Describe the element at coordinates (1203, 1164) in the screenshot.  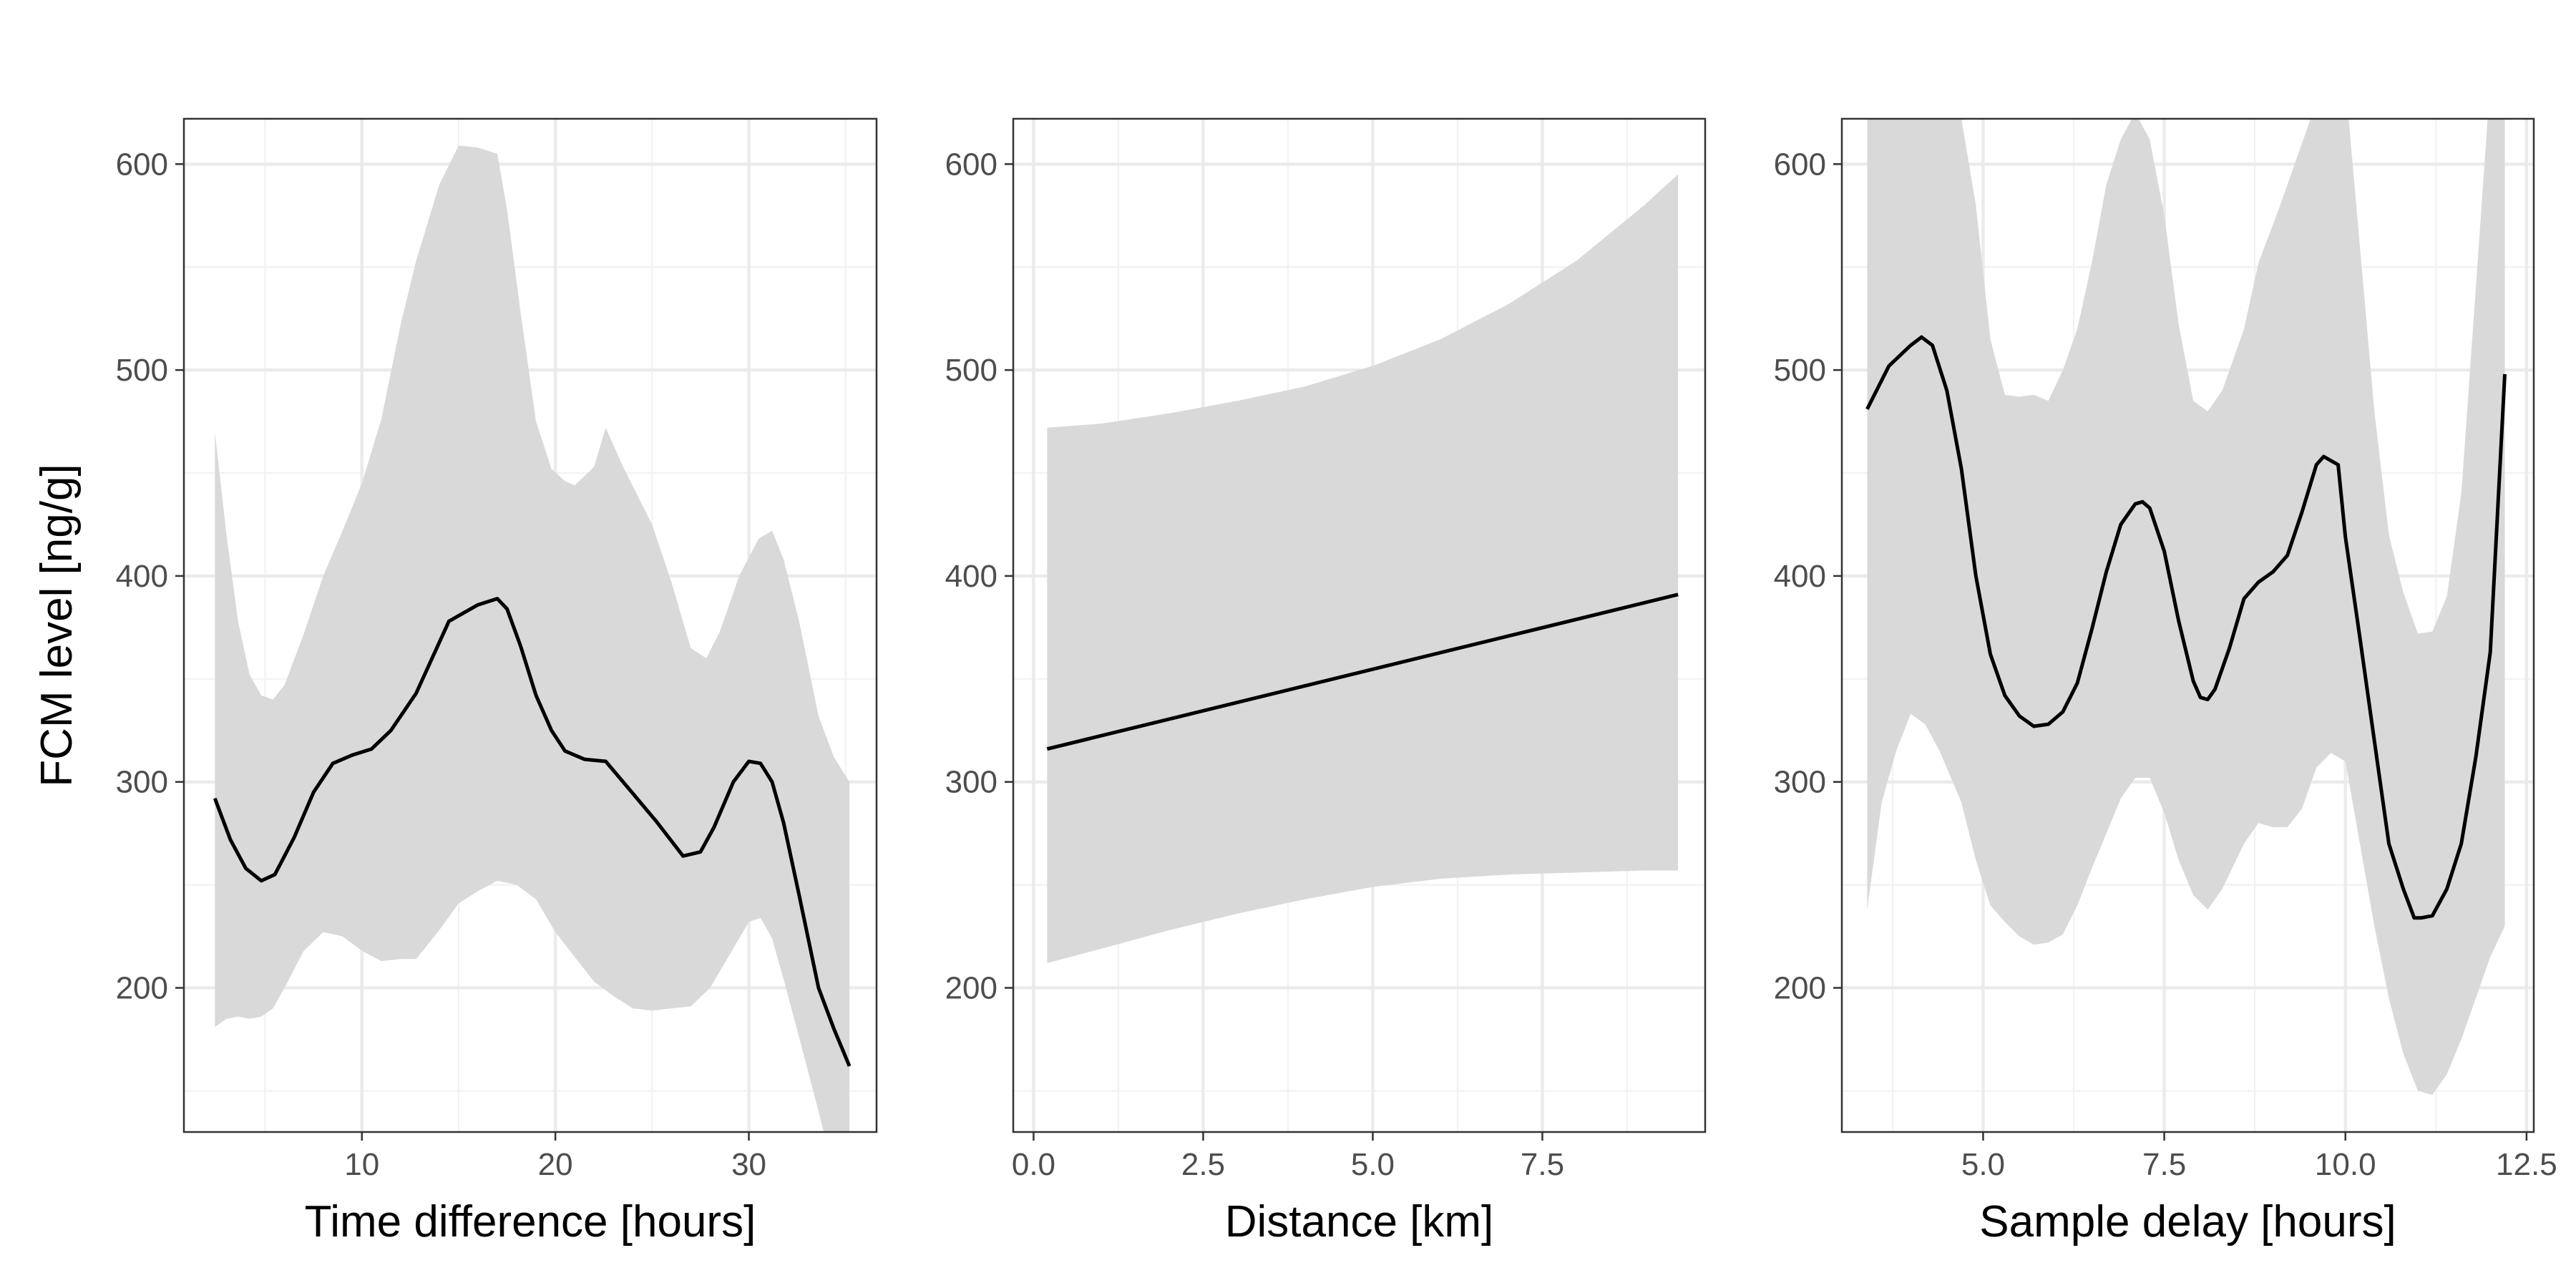
I see `x-tick-label: 2.5` at that location.